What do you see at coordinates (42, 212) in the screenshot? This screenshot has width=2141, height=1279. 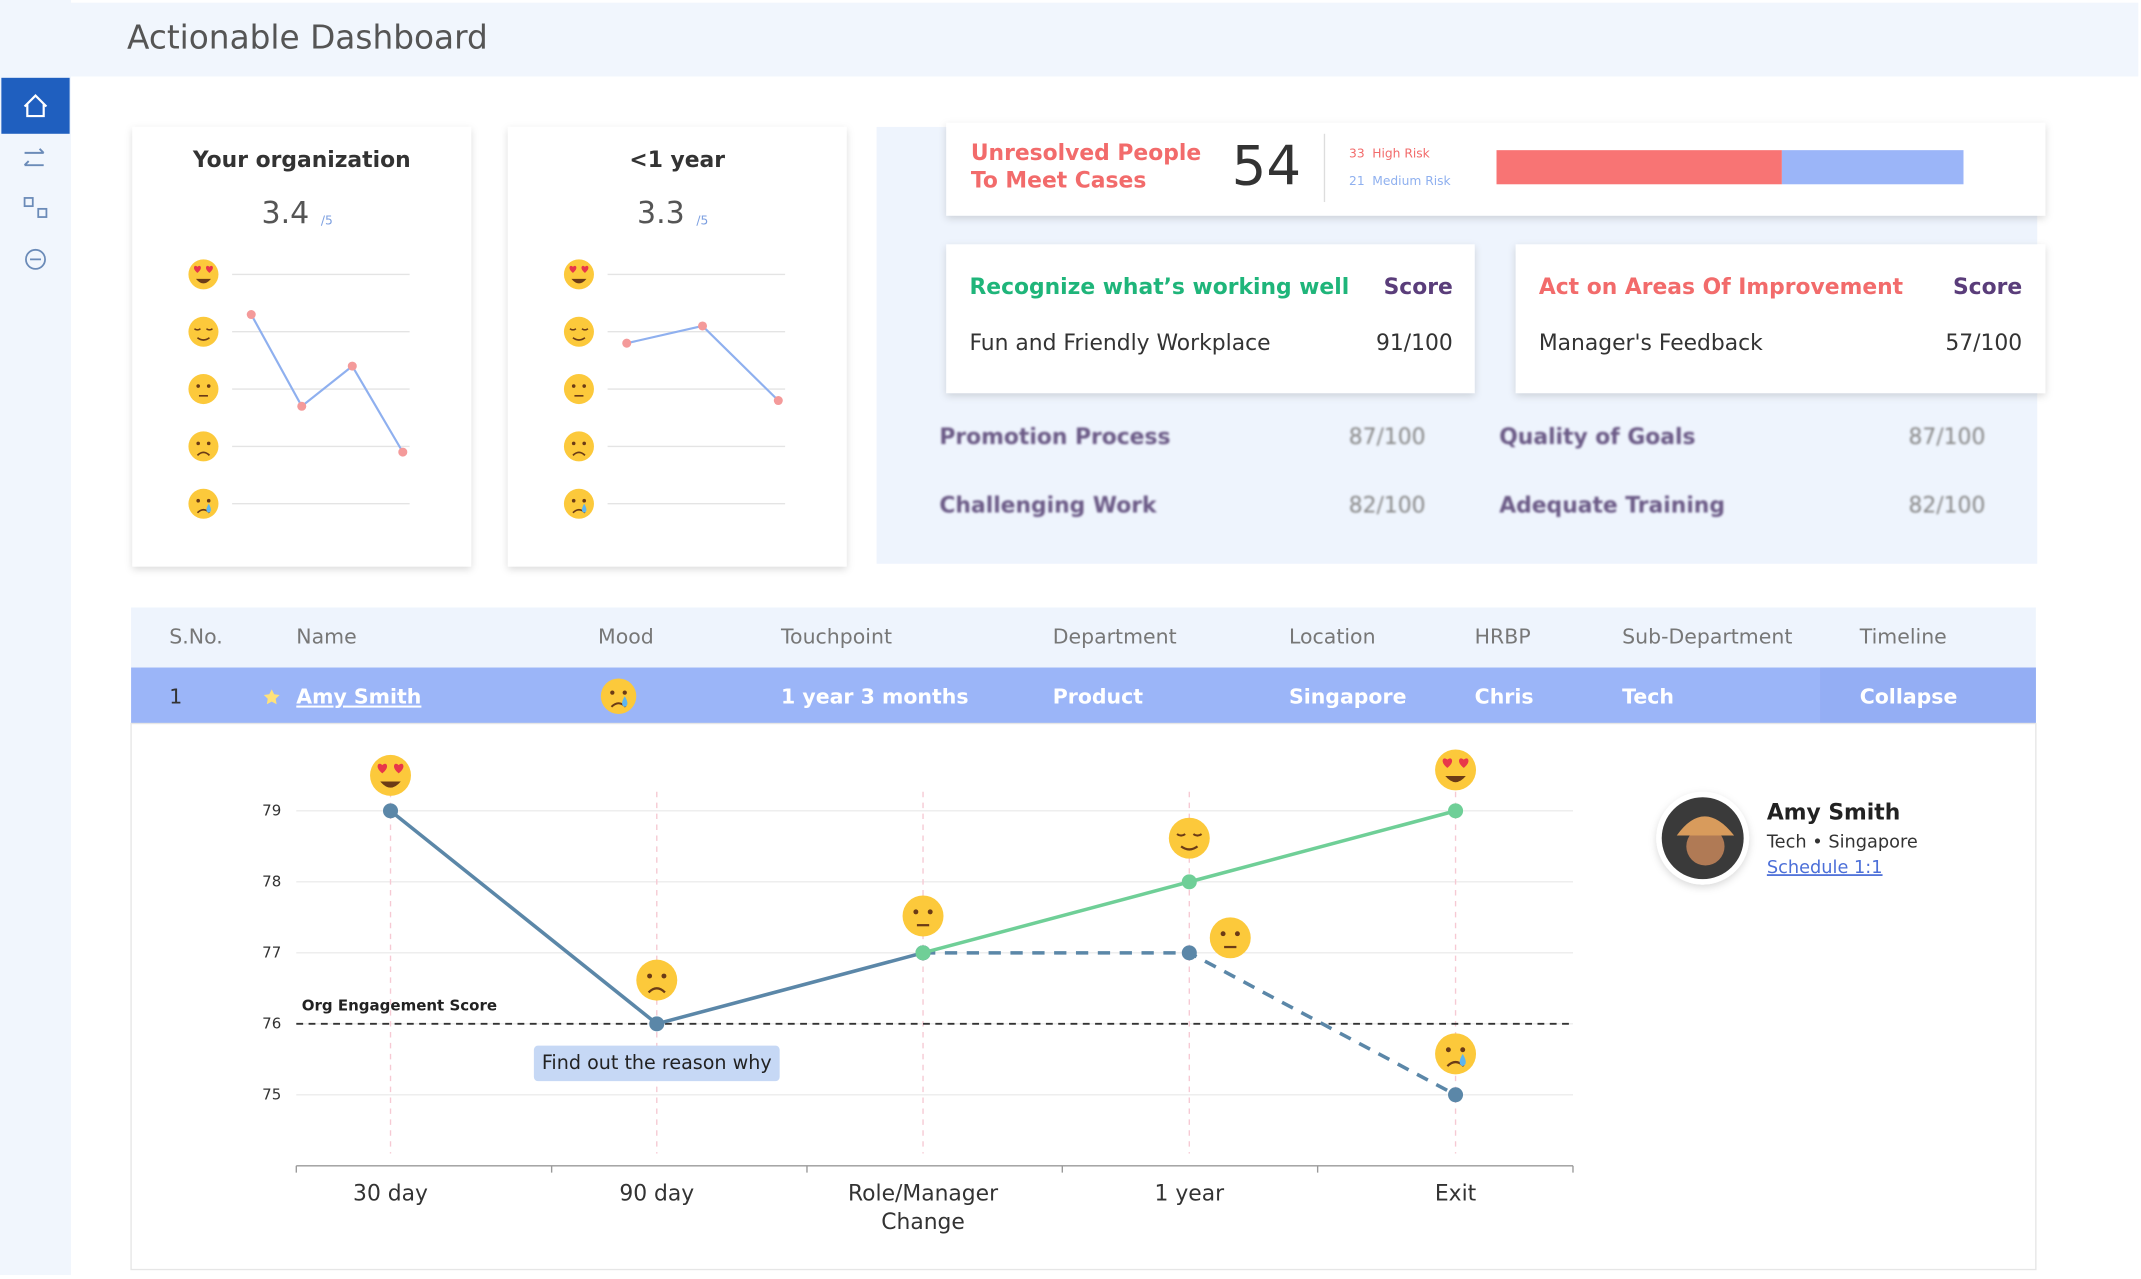 I see `nav-grid-part` at bounding box center [42, 212].